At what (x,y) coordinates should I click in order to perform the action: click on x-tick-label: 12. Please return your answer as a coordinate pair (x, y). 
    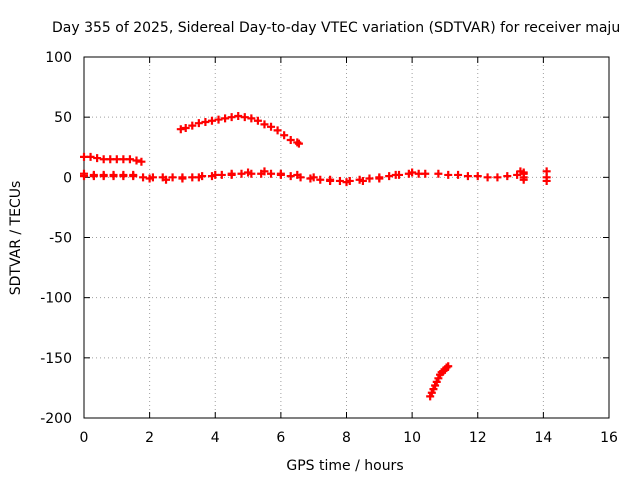
    Looking at the image, I should click on (478, 438).